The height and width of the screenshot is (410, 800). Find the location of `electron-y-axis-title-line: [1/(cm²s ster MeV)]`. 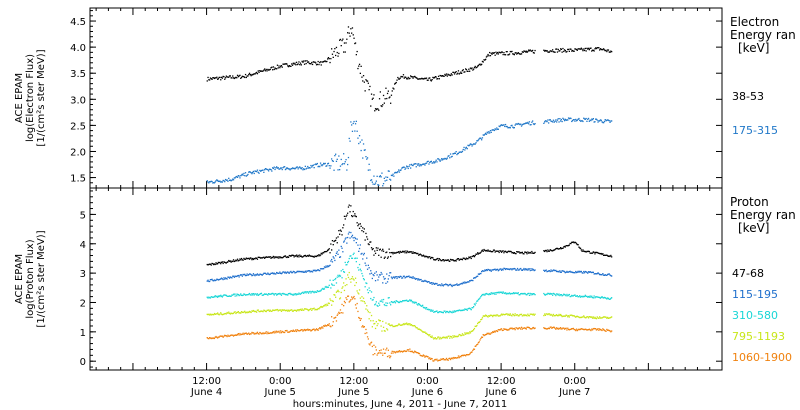

electron-y-axis-title-line: [1/(cm²s ster MeV)] is located at coordinates (41, 97).